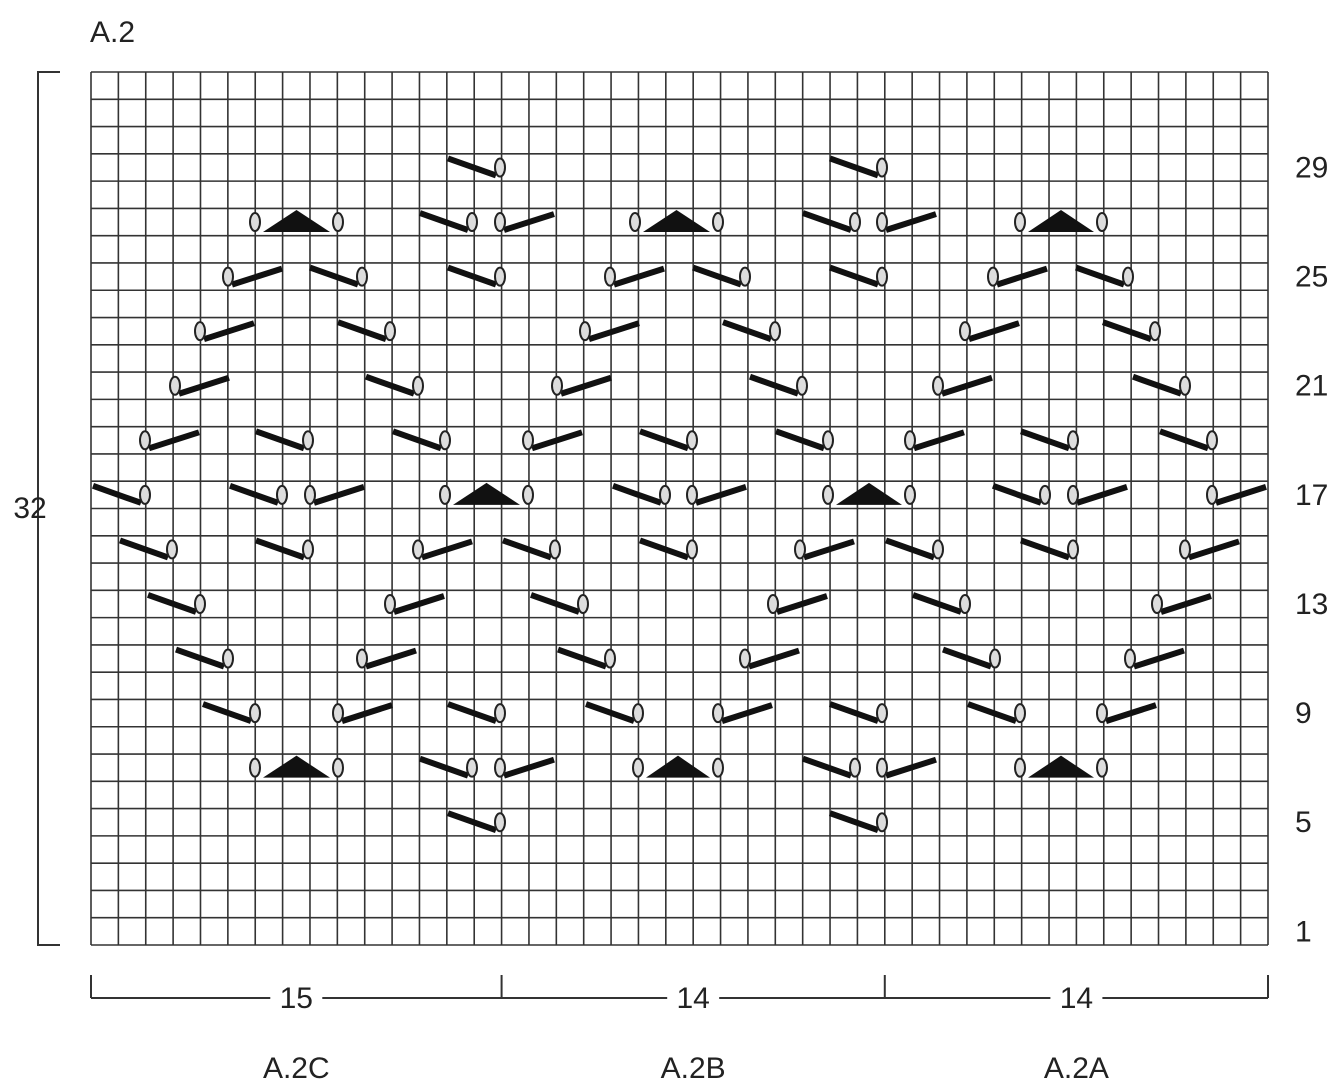  Describe the element at coordinates (48, 508) in the screenshot. I see `height-bracket` at that location.